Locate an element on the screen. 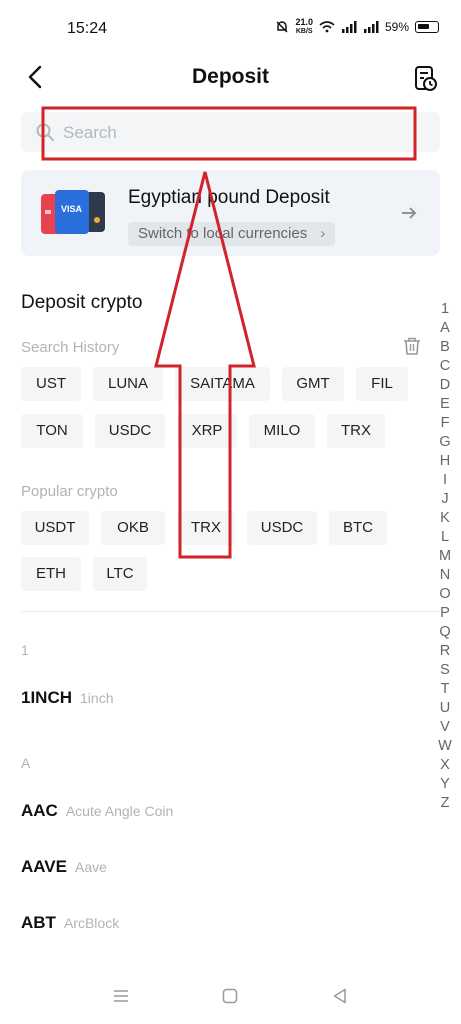  coin-name: 1inch is located at coordinates (97, 698).